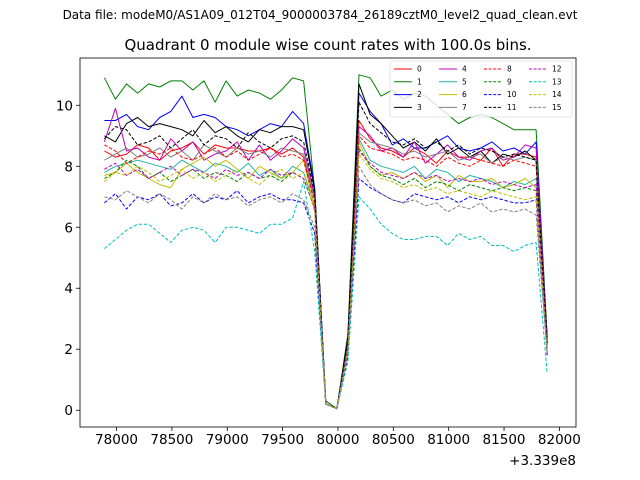 Image resolution: width=640 pixels, height=480 pixels. What do you see at coordinates (68, 289) in the screenshot?
I see `y-tick-label-4: 4` at bounding box center [68, 289].